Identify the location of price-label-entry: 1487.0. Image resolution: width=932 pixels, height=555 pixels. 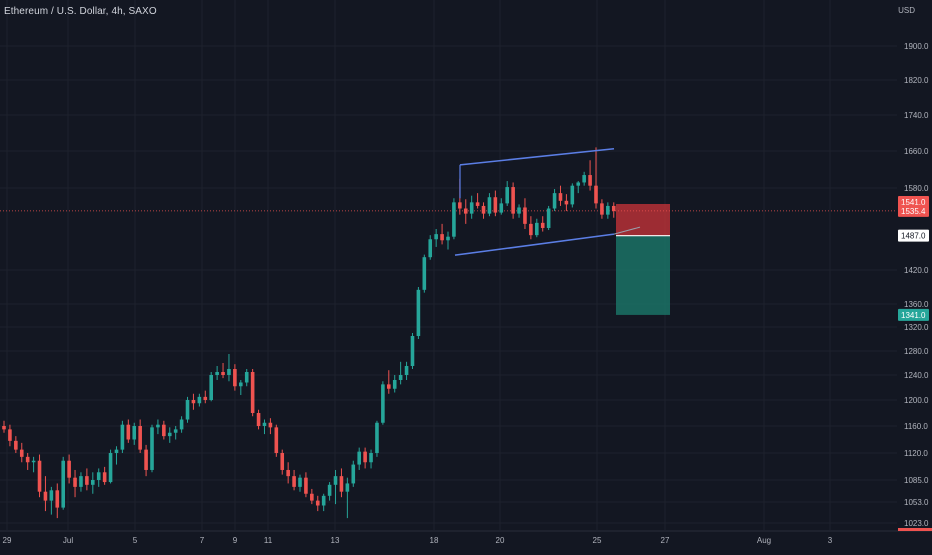
(913, 235).